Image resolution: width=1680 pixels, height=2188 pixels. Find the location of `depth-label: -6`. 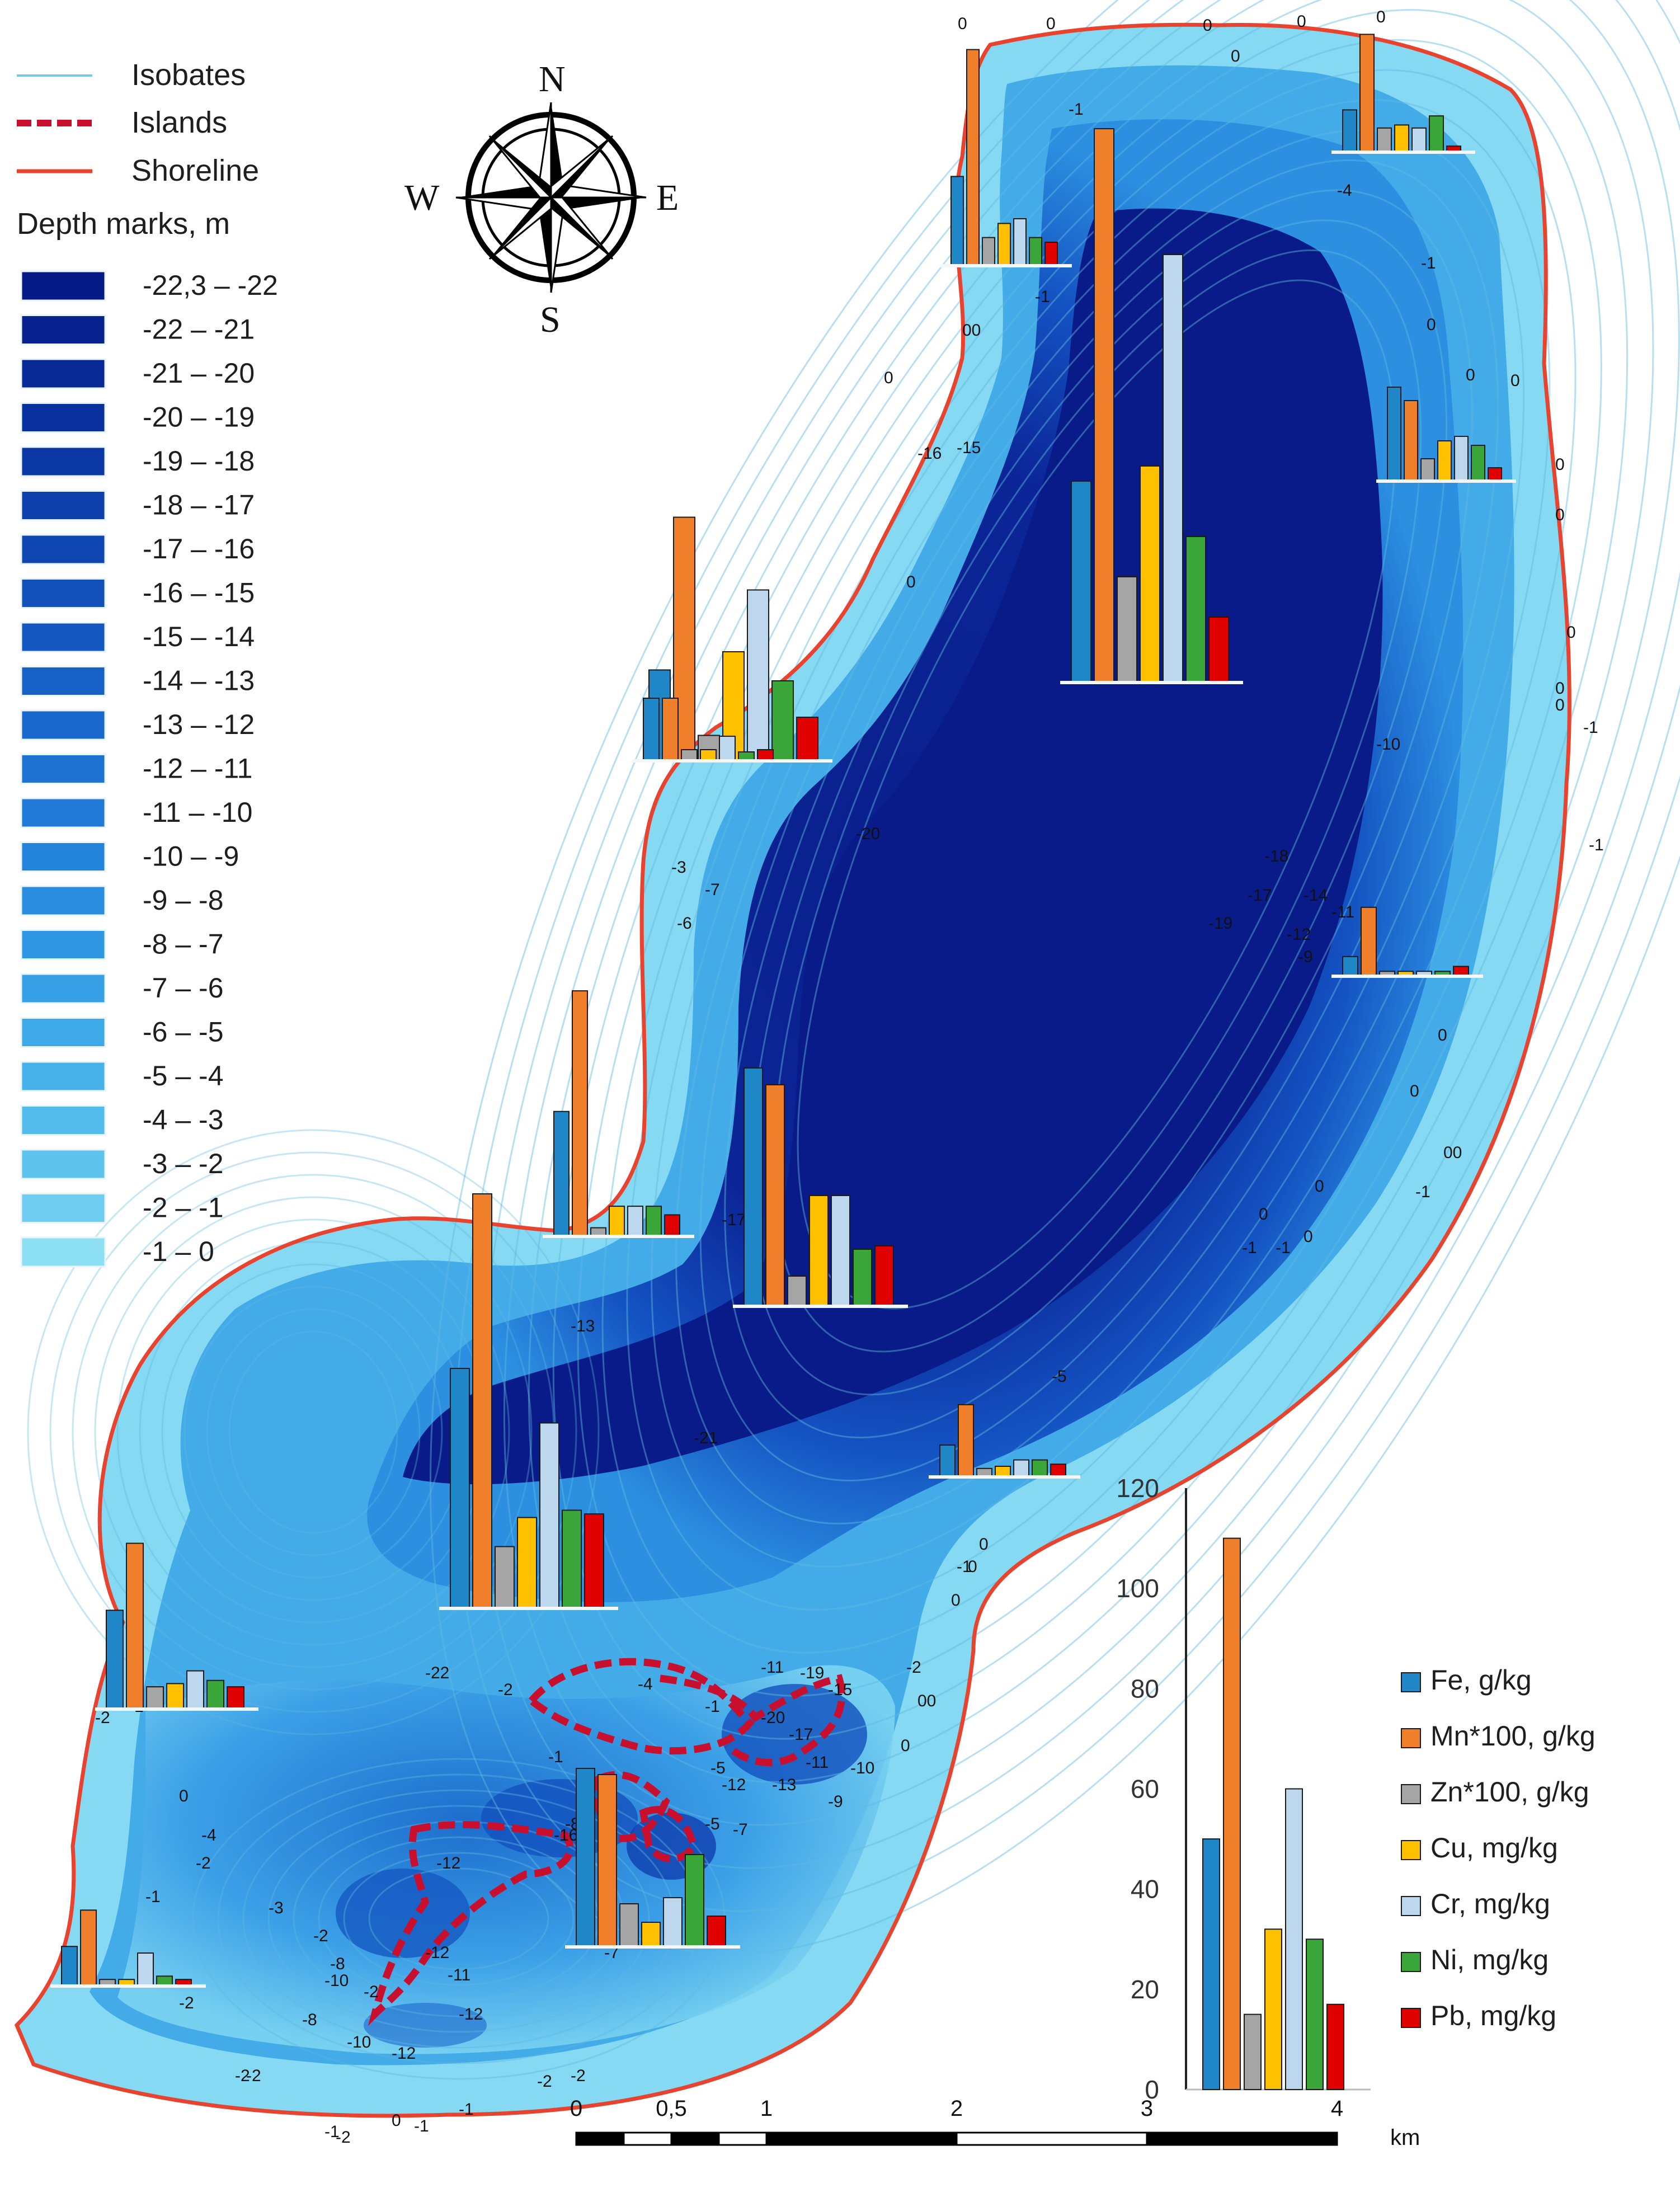

depth-label: -6 is located at coordinates (685, 923).